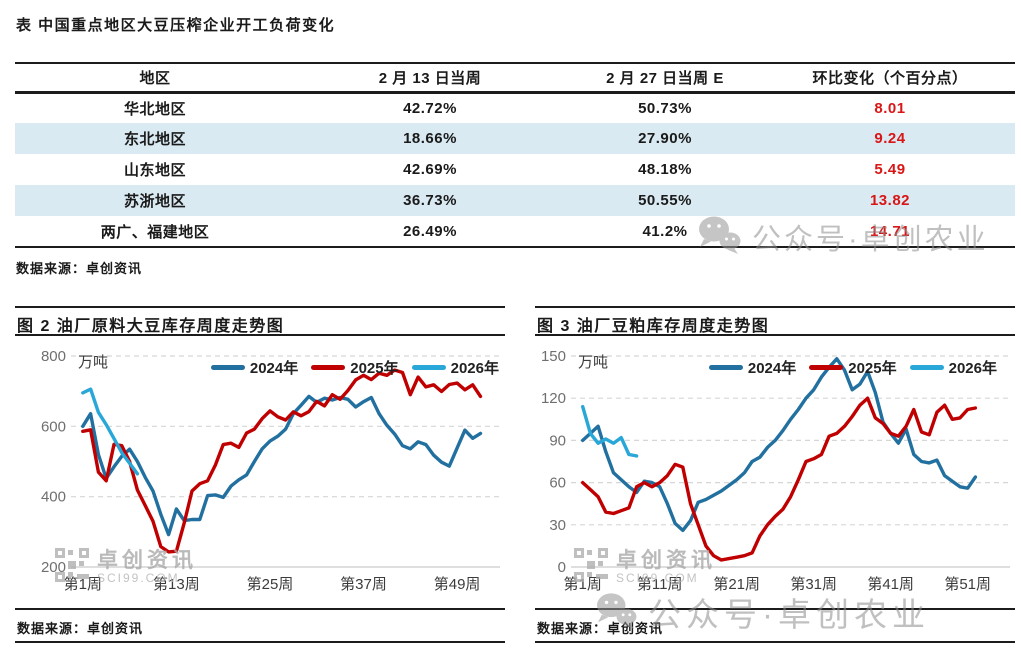  I want to click on cell-change: 5.49, so click(890, 169).